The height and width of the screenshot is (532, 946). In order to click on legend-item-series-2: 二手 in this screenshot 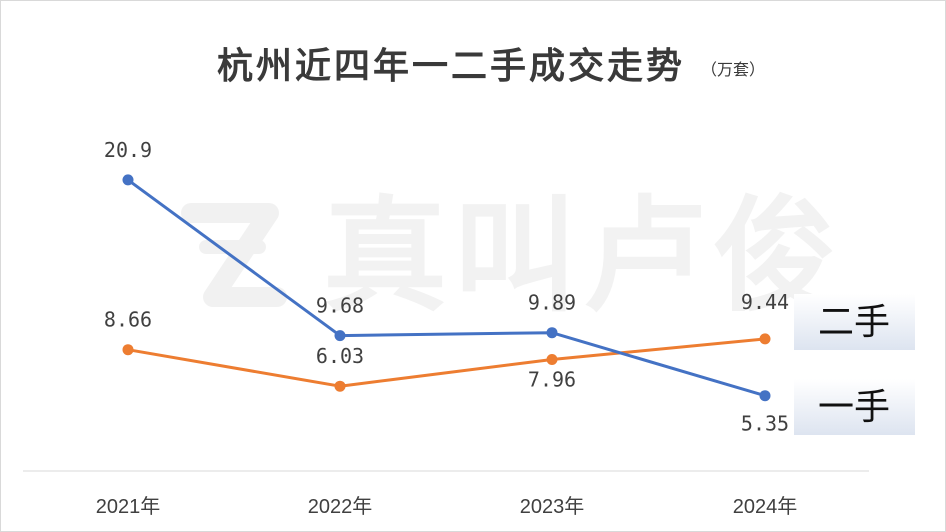, I will do `click(854, 322)`.